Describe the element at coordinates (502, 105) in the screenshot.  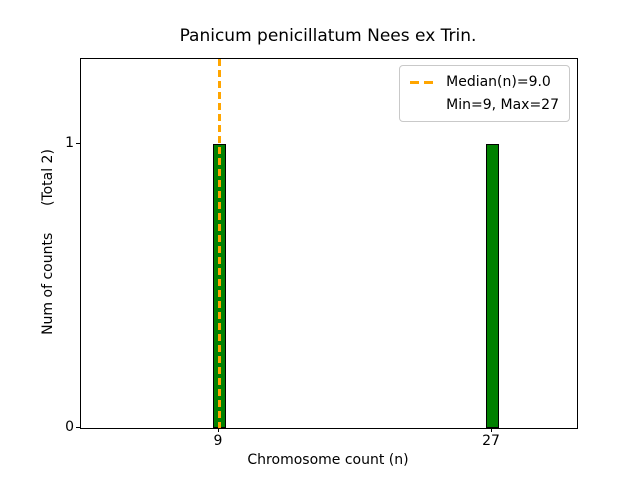
I see `legend-minmax-label: Min=9, Max=27` at that location.